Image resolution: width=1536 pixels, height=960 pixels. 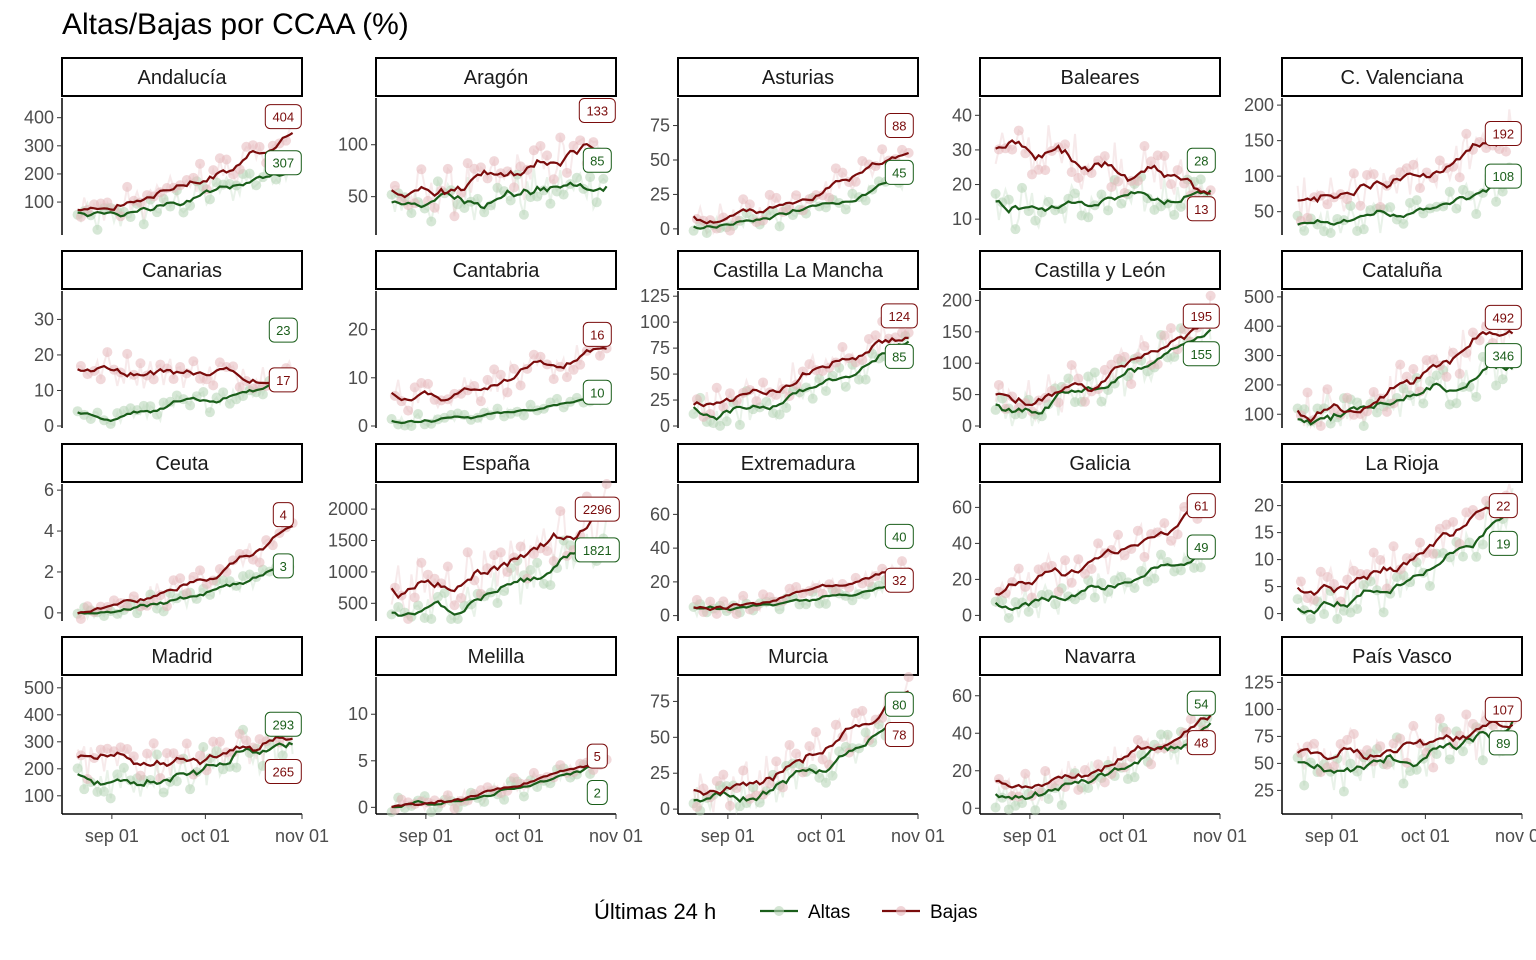 I want to click on bajas-value-label: 88, so click(x=899, y=126).